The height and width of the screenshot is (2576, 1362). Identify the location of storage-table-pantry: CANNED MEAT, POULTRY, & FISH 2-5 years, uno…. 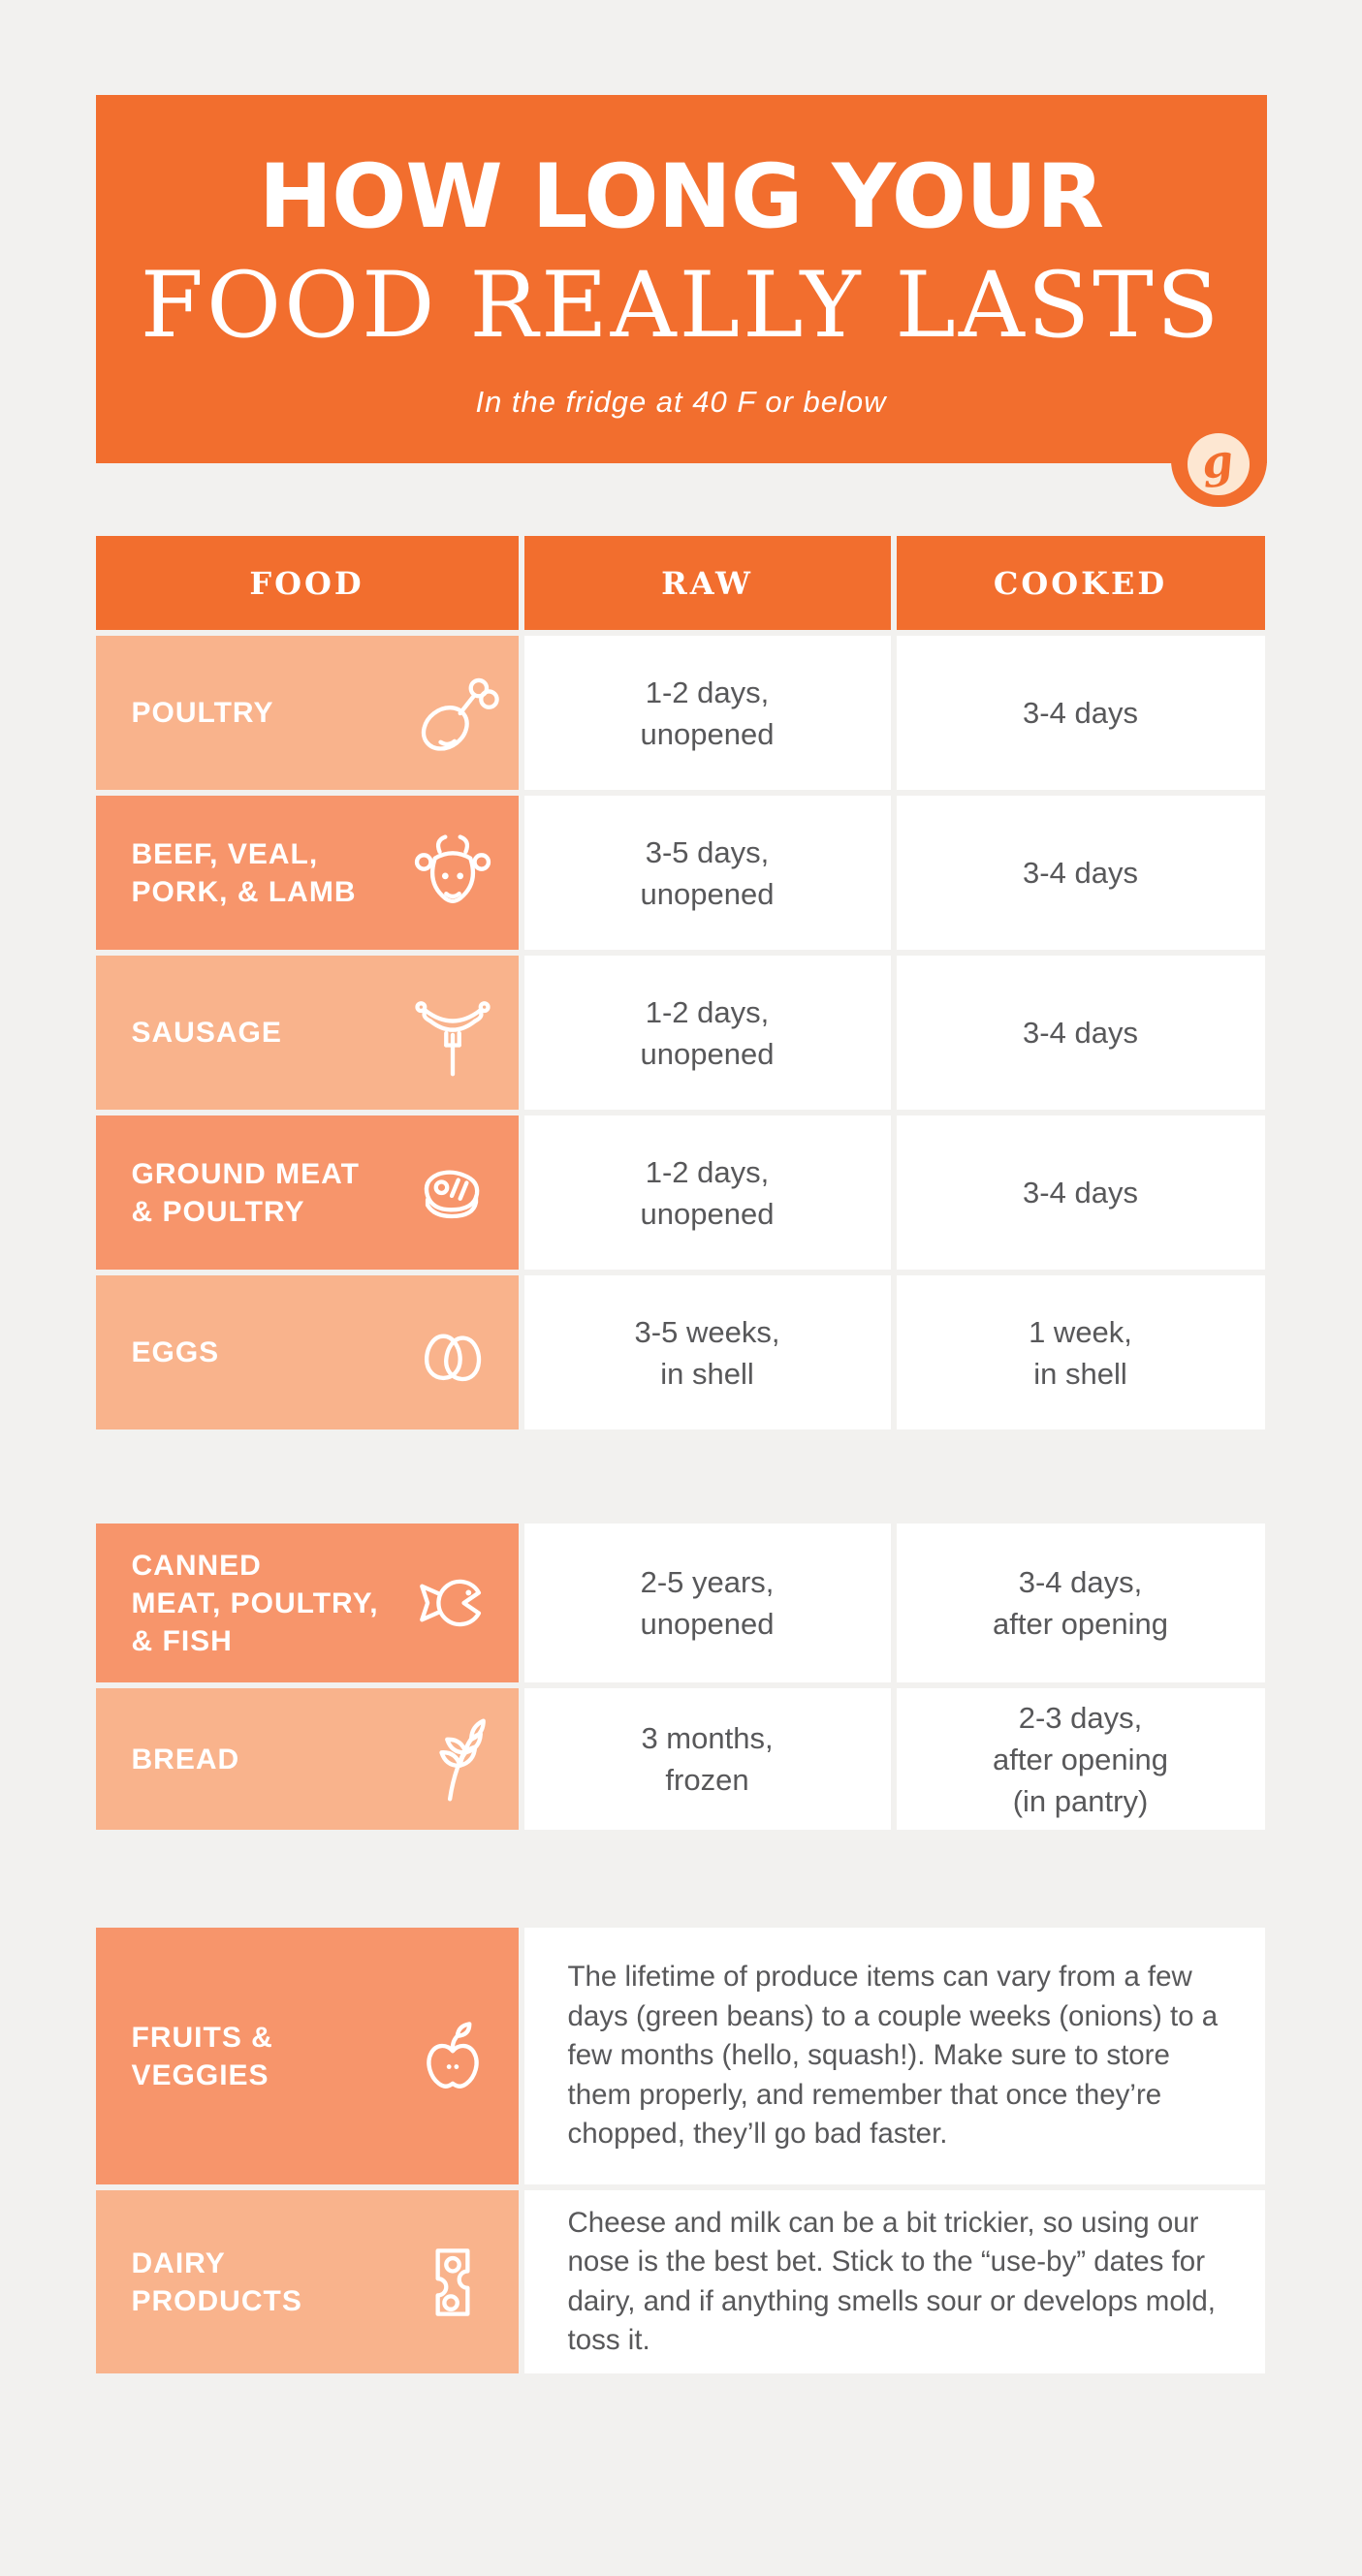
(681, 1677).